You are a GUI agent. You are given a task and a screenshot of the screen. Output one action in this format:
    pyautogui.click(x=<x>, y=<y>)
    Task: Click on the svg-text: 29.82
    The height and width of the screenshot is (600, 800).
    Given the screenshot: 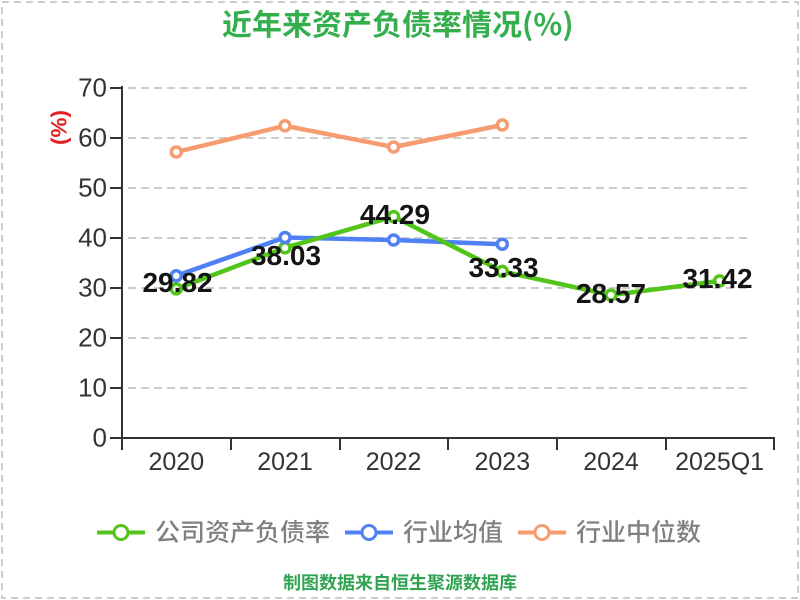 What is the action you would take?
    pyautogui.click(x=177, y=282)
    